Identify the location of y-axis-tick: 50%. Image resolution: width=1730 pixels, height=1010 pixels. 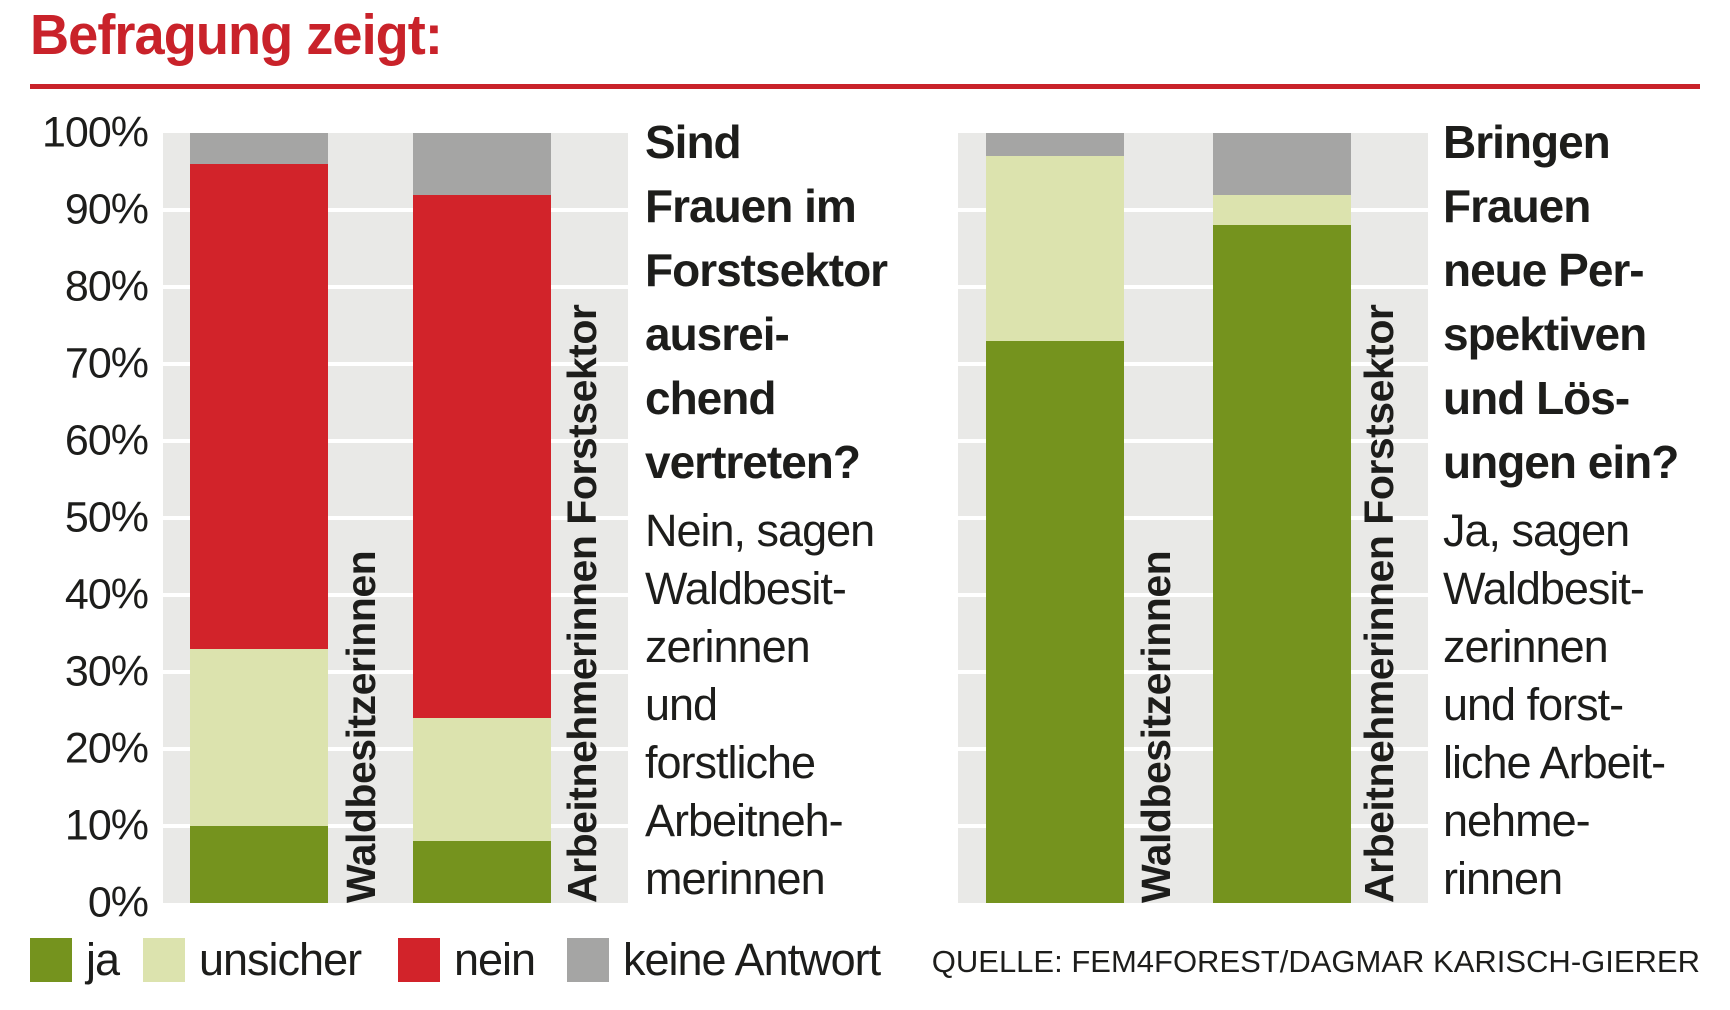
(106, 517).